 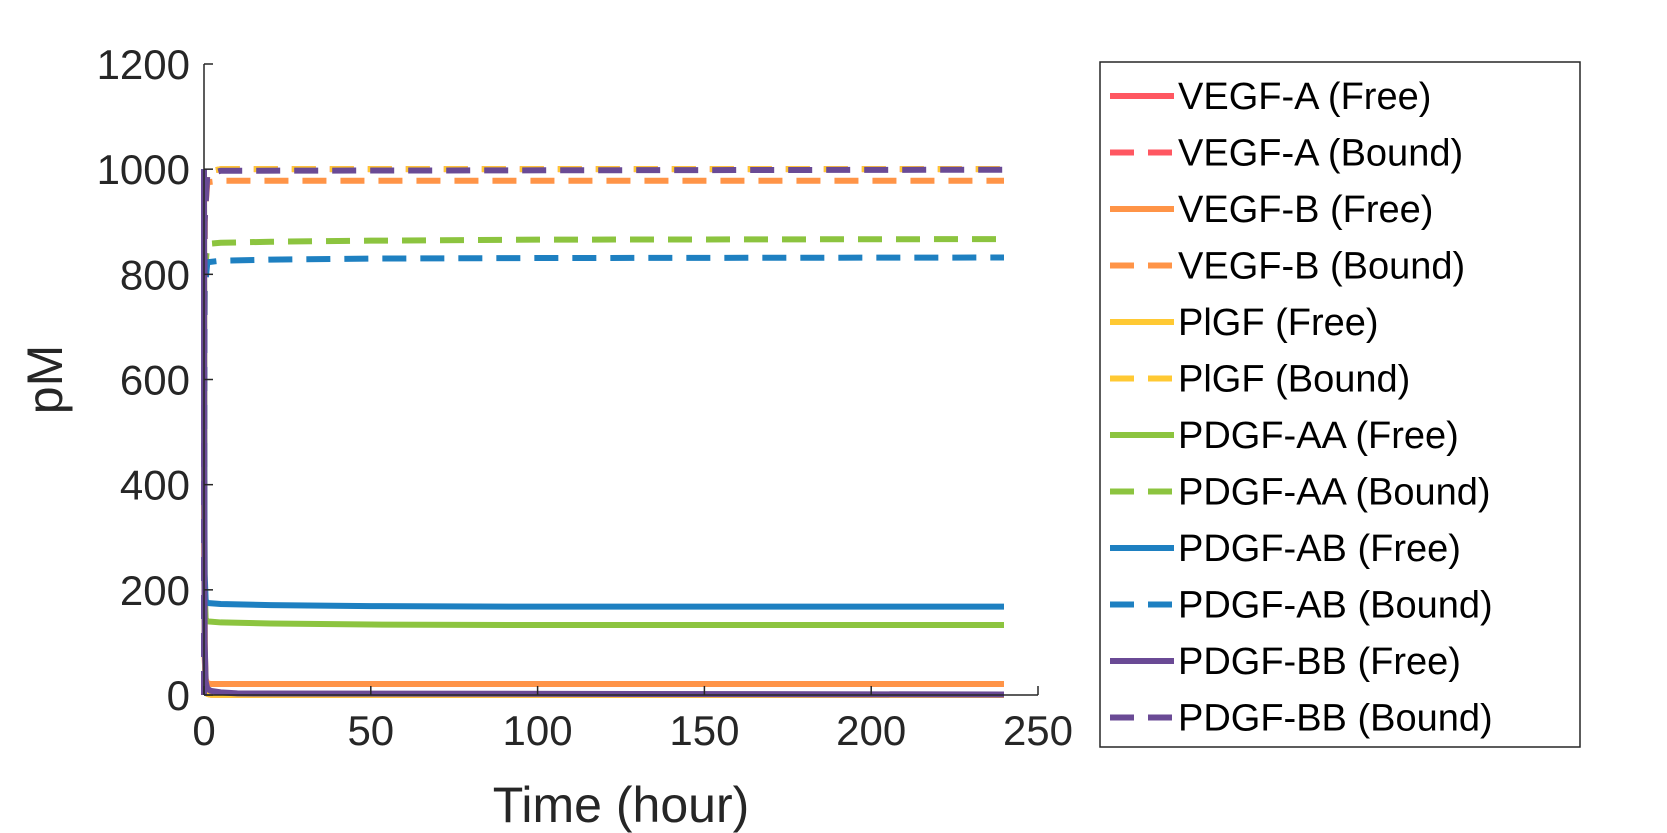 I want to click on legend-label: PlGF (Bound), so click(x=1294, y=380).